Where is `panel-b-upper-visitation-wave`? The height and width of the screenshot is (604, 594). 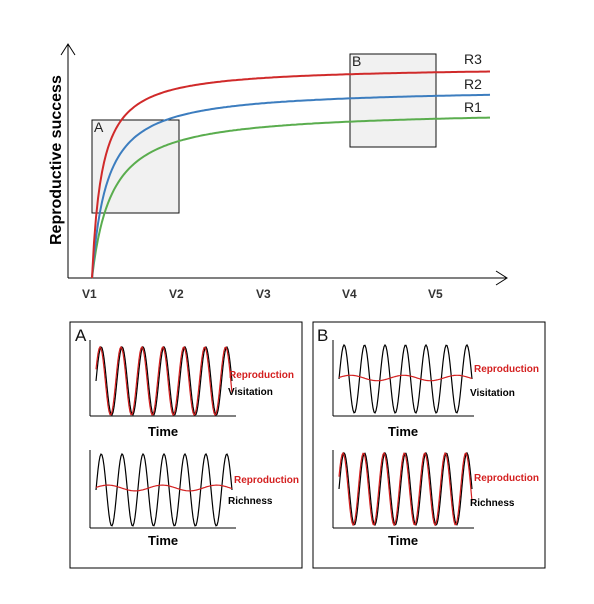
panel-b-upper-visitation-wave is located at coordinates (405, 378).